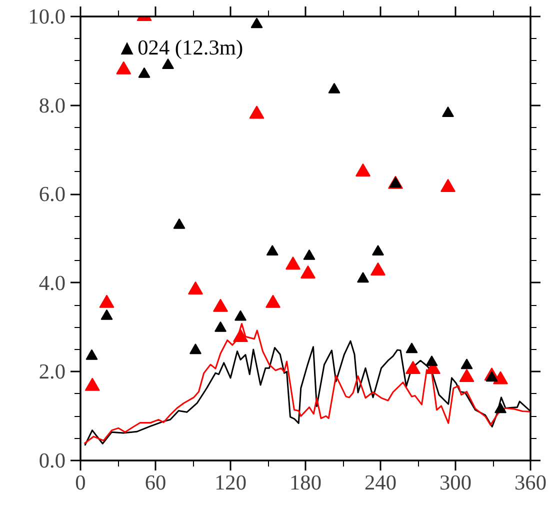  What do you see at coordinates (380, 482) in the screenshot?
I see `x-tick-label: 240` at bounding box center [380, 482].